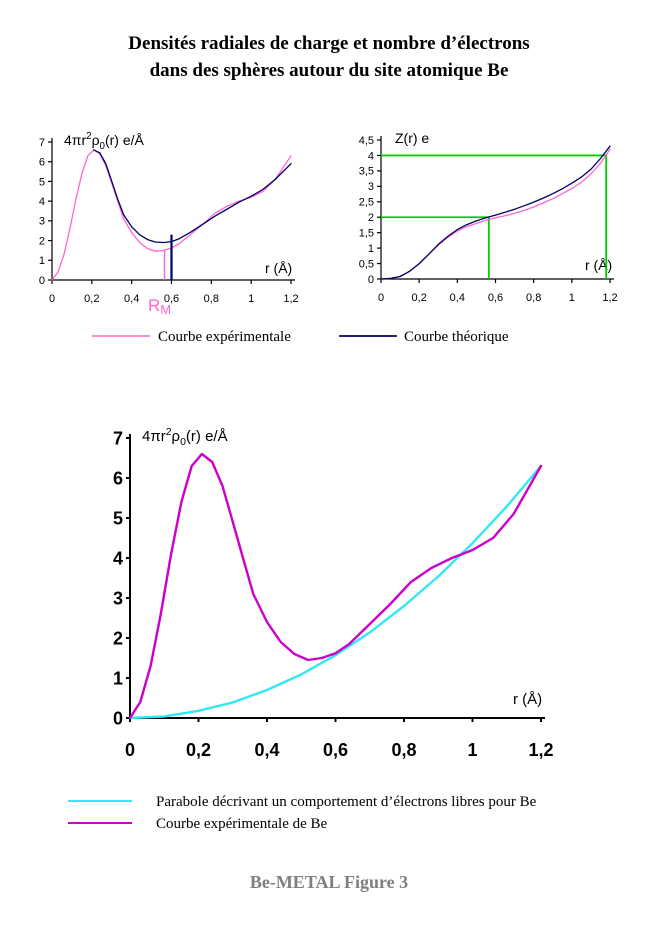  What do you see at coordinates (412, 138) in the screenshot?
I see `y-axis-label: Z(r) e` at bounding box center [412, 138].